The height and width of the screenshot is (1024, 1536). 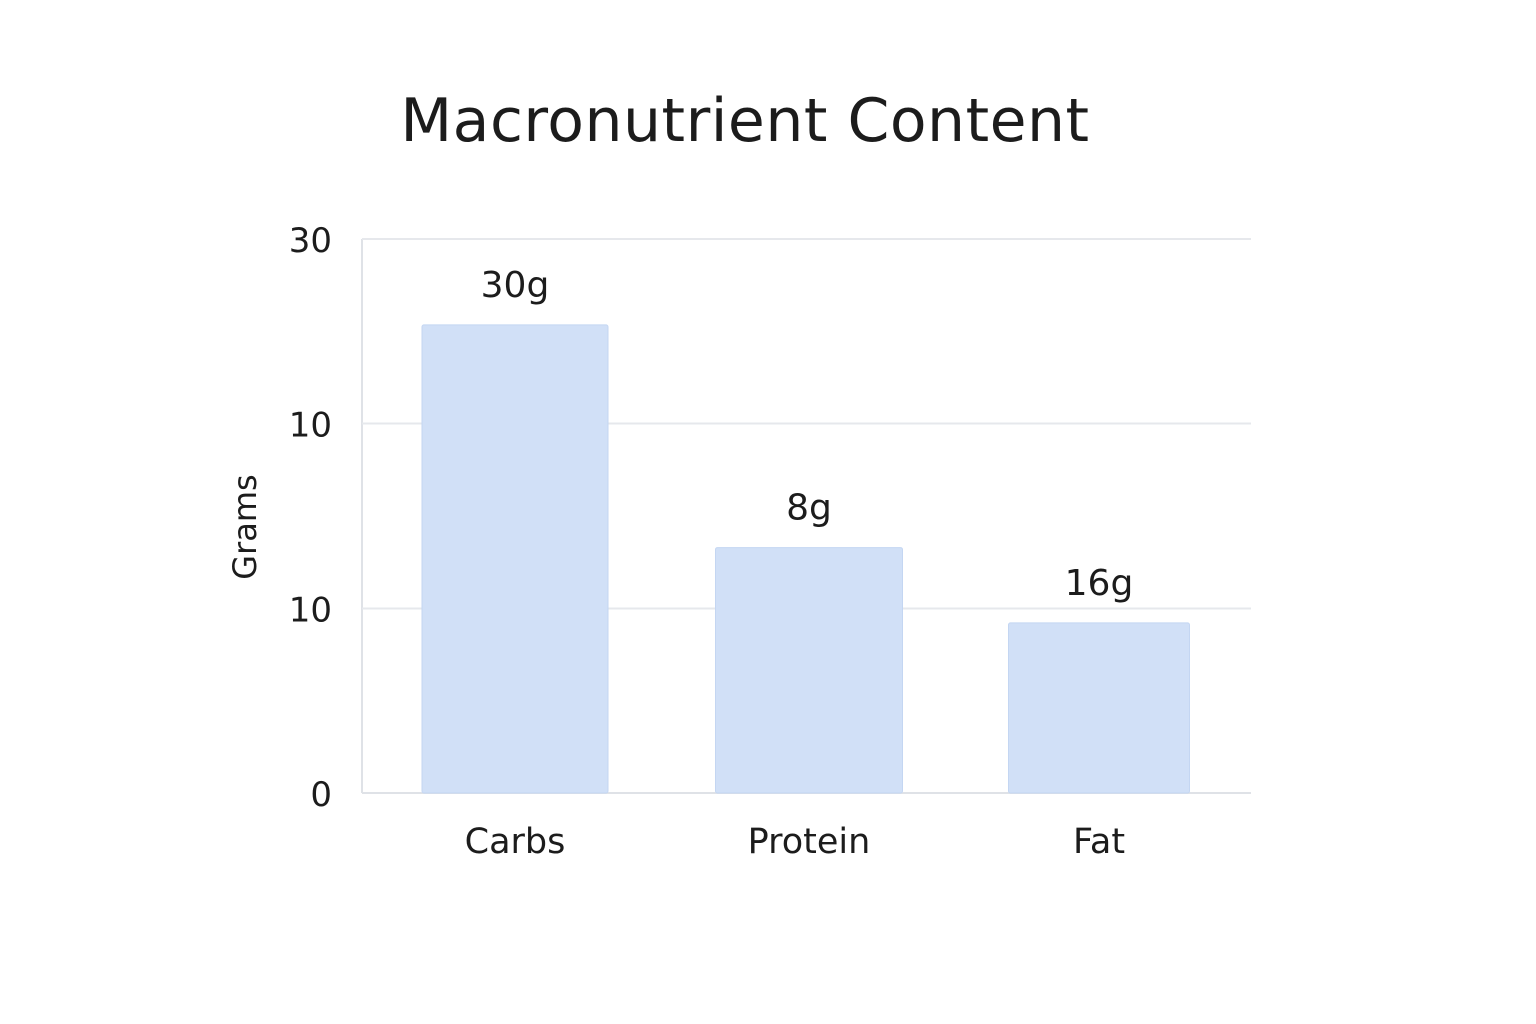 What do you see at coordinates (321, 795) in the screenshot?
I see `y-tick-label: 0` at bounding box center [321, 795].